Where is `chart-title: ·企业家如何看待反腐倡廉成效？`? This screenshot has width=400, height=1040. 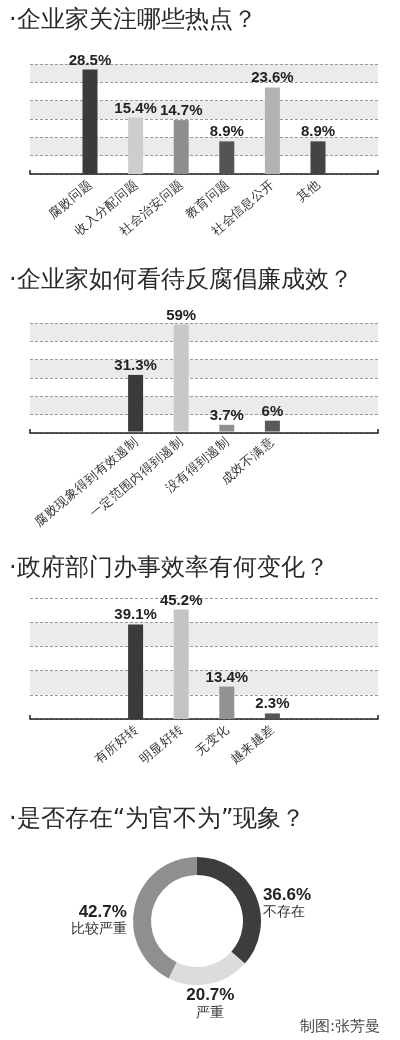
chart-title: ·企业家如何看待反腐倡廉成效？ is located at coordinates (181, 279).